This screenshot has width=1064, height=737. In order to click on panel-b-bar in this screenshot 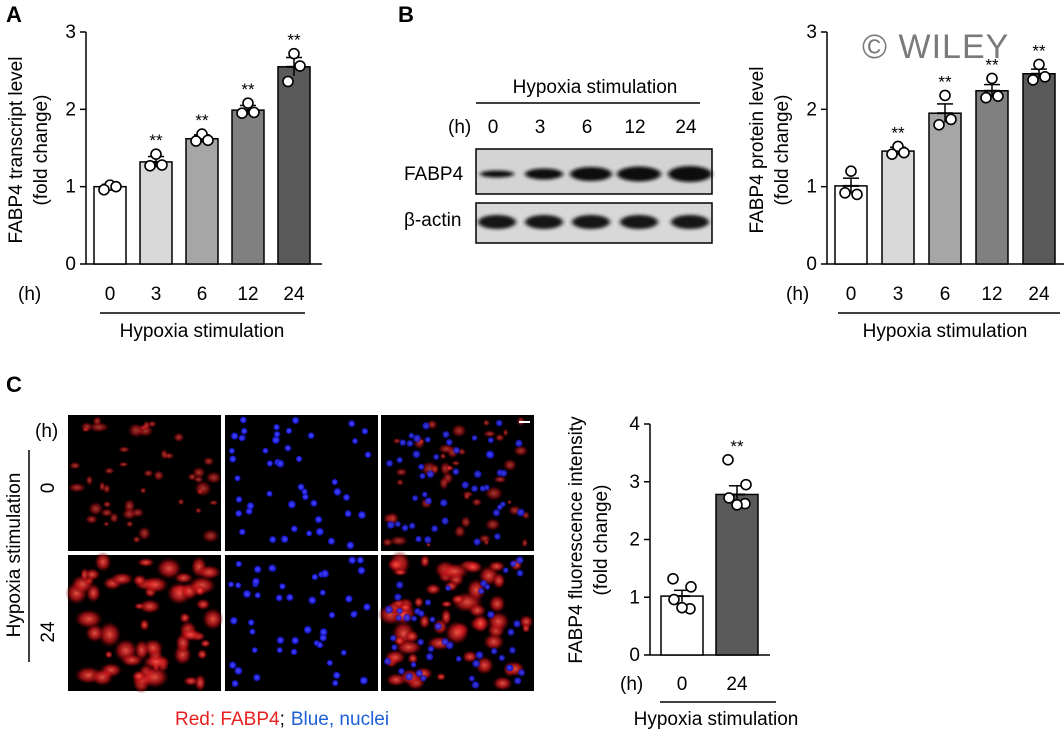, I will do `click(1039, 169)`.